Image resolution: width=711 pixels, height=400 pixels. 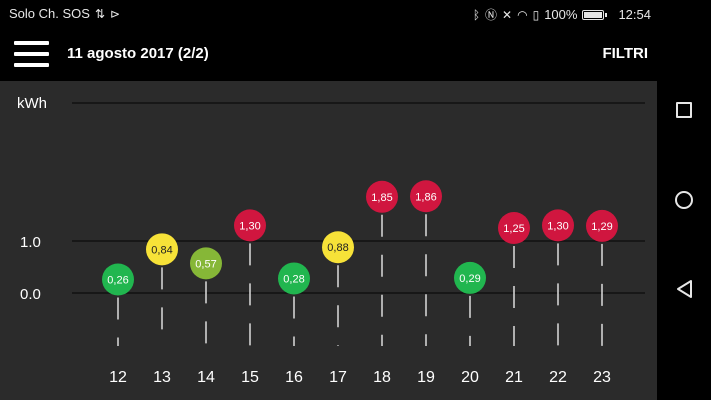 What do you see at coordinates (31, 54) in the screenshot?
I see `menu-button` at bounding box center [31, 54].